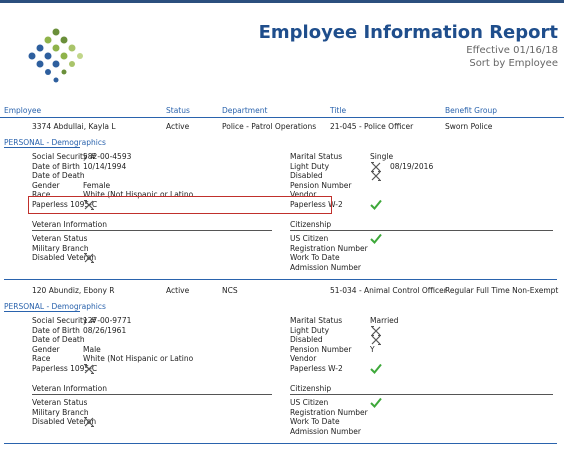 This screenshot has height=453, width=564. What do you see at coordinates (105, 166) in the screenshot?
I see `field-value: 10/14/1994` at bounding box center [105, 166].